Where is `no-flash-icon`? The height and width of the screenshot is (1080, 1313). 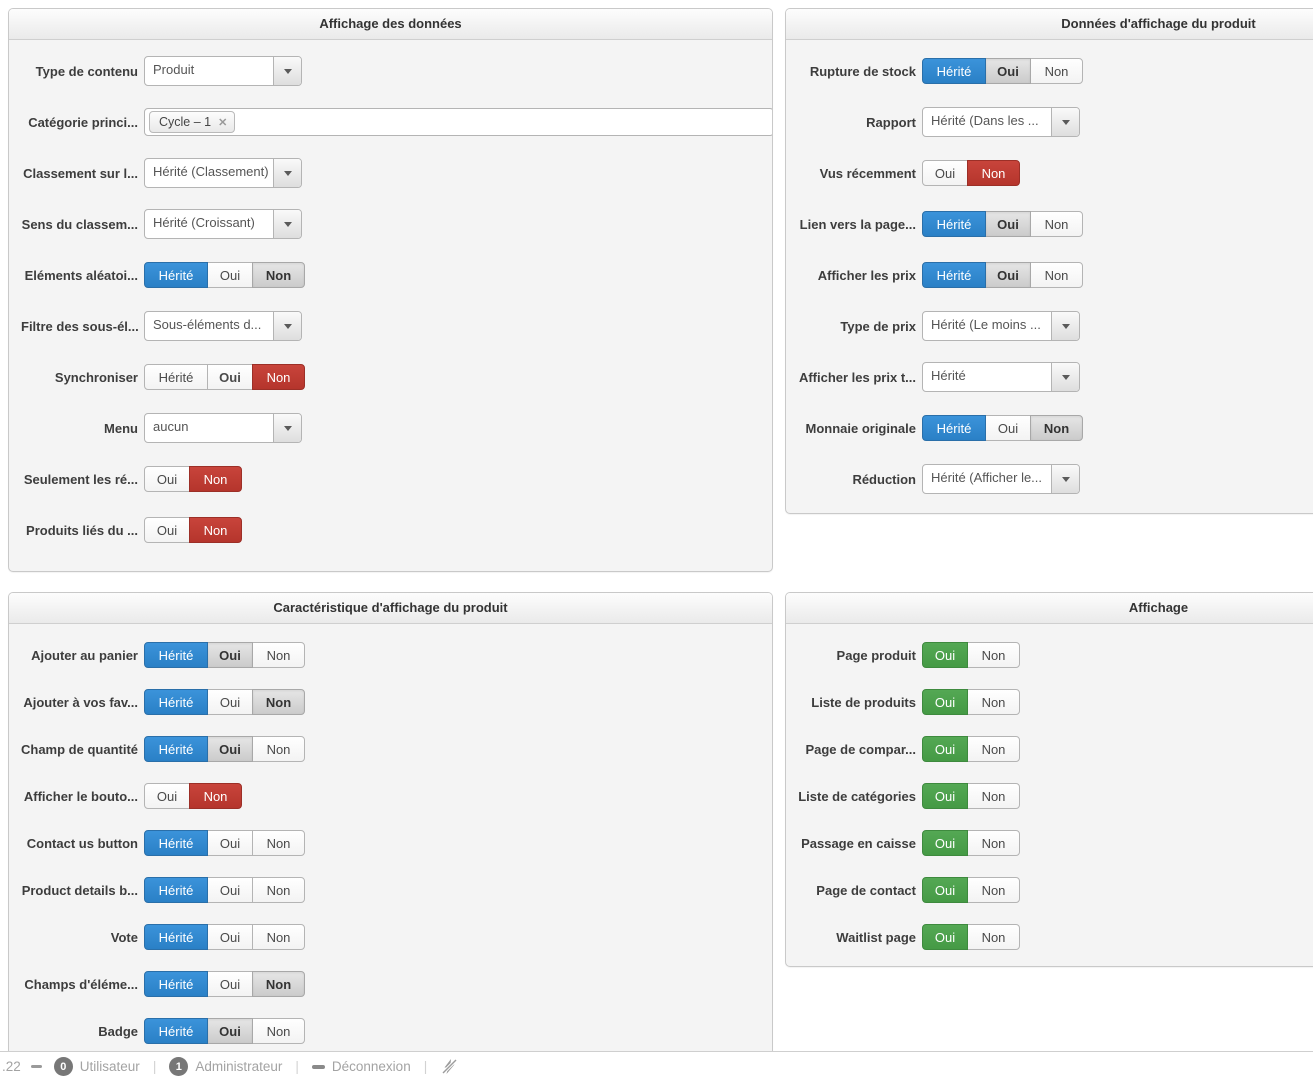
no-flash-icon is located at coordinates (449, 1066).